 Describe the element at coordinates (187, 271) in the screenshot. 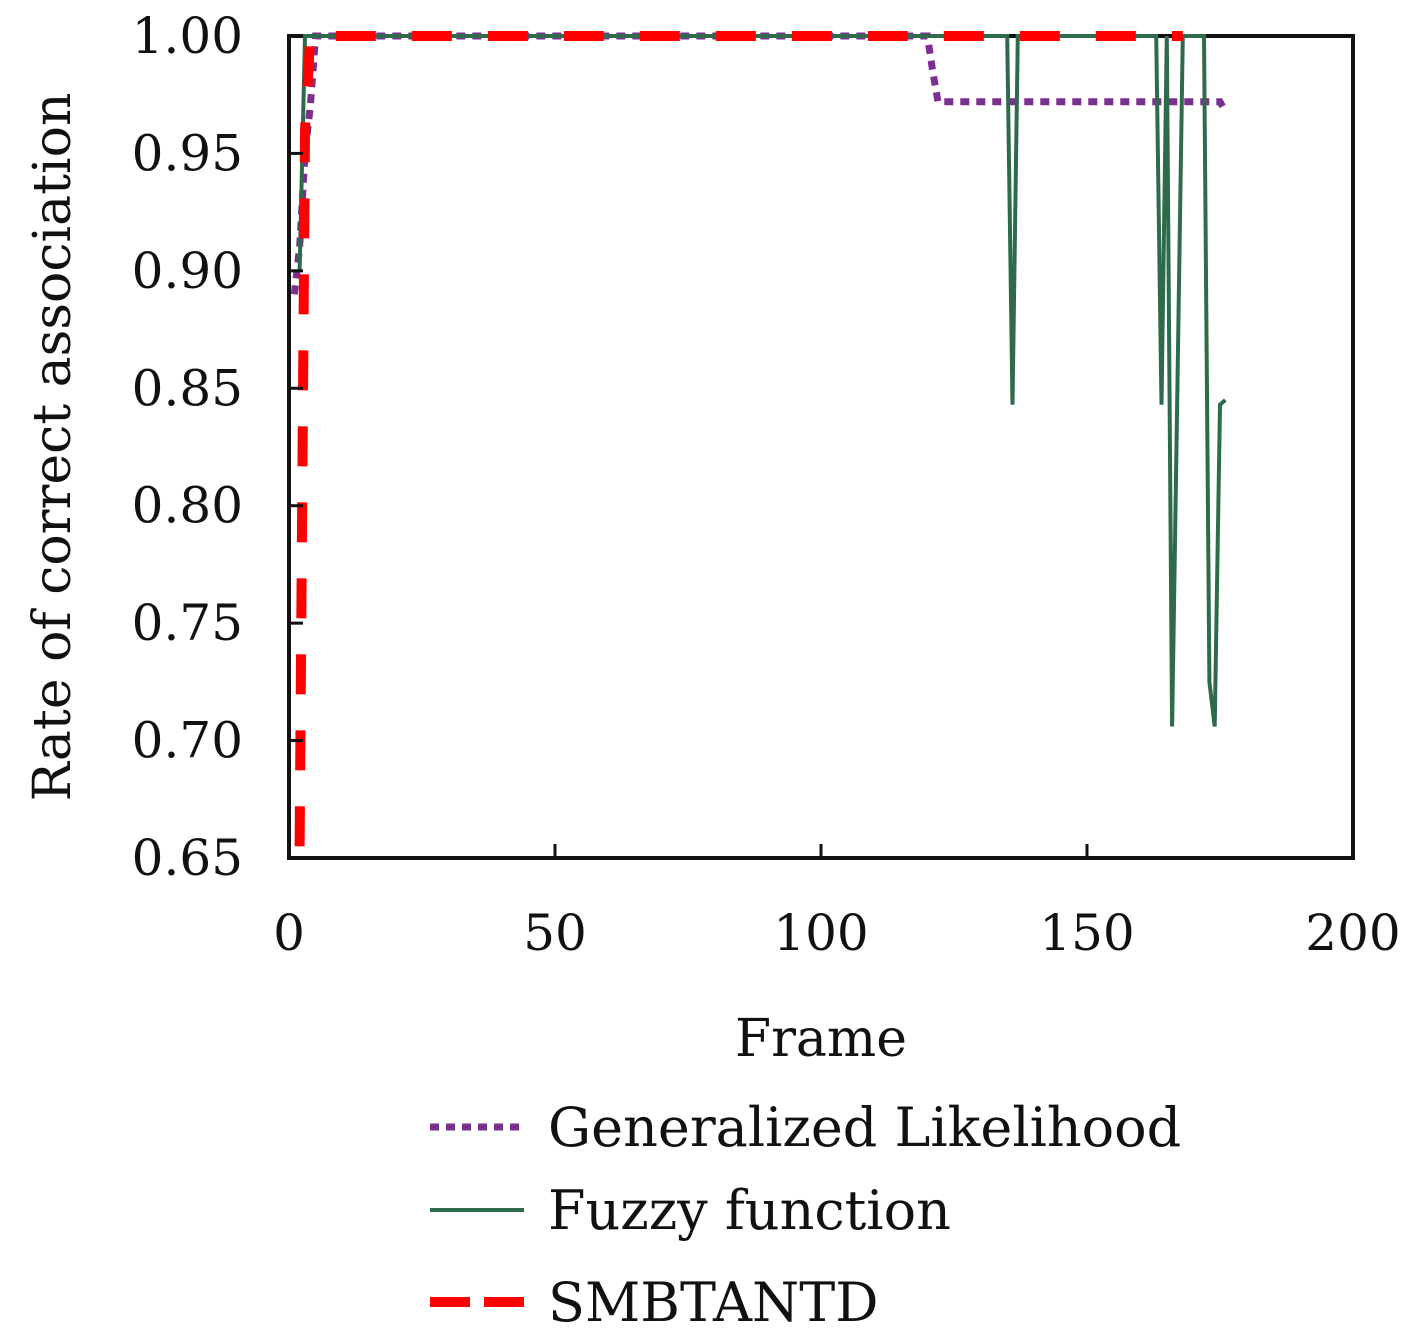

I see `y-tick-label: 0.90` at that location.